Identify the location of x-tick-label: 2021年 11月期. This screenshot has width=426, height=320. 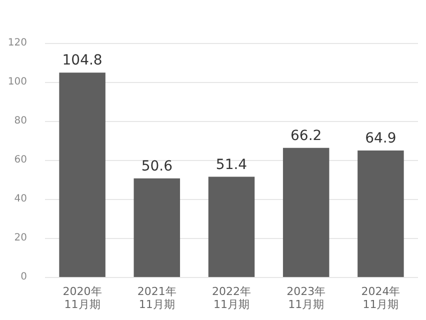
(156, 298).